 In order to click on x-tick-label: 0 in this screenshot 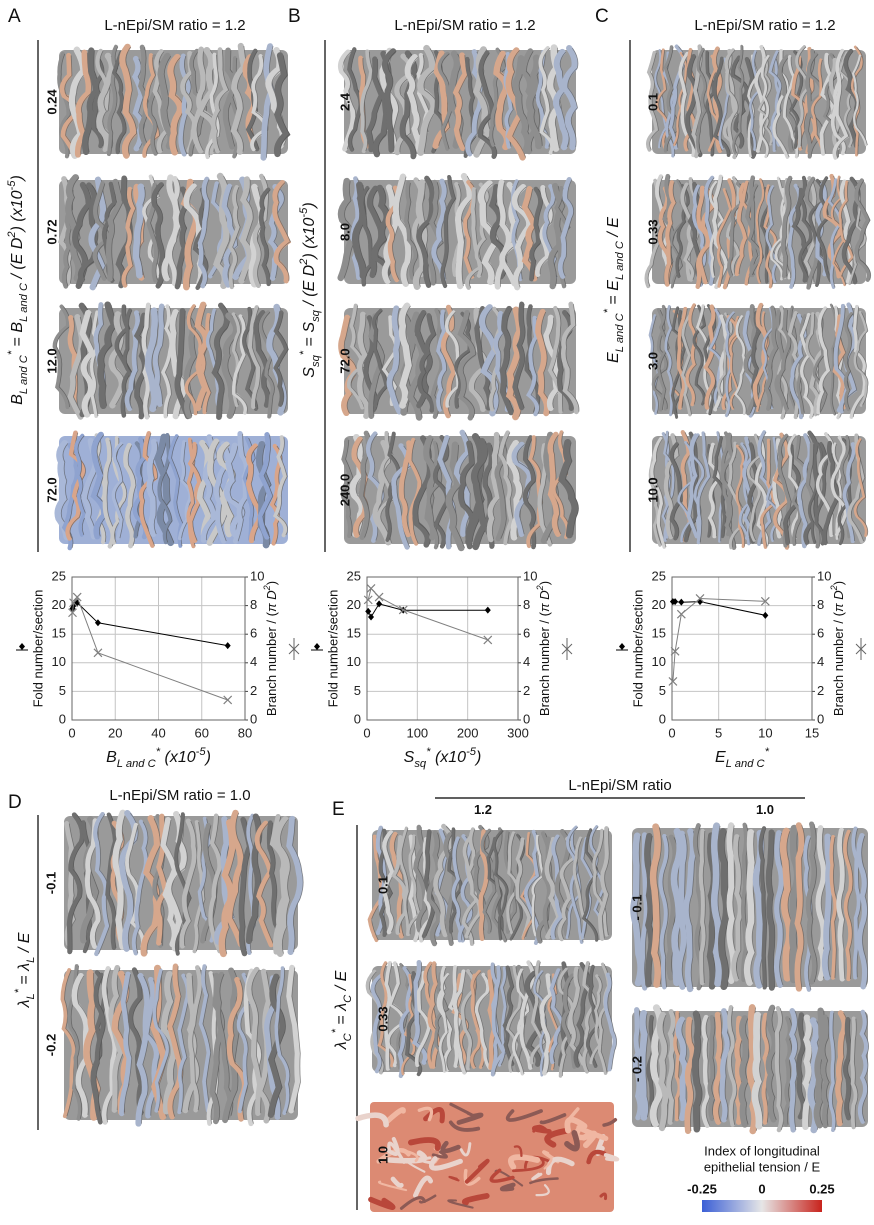, I will do `click(671, 732)`.